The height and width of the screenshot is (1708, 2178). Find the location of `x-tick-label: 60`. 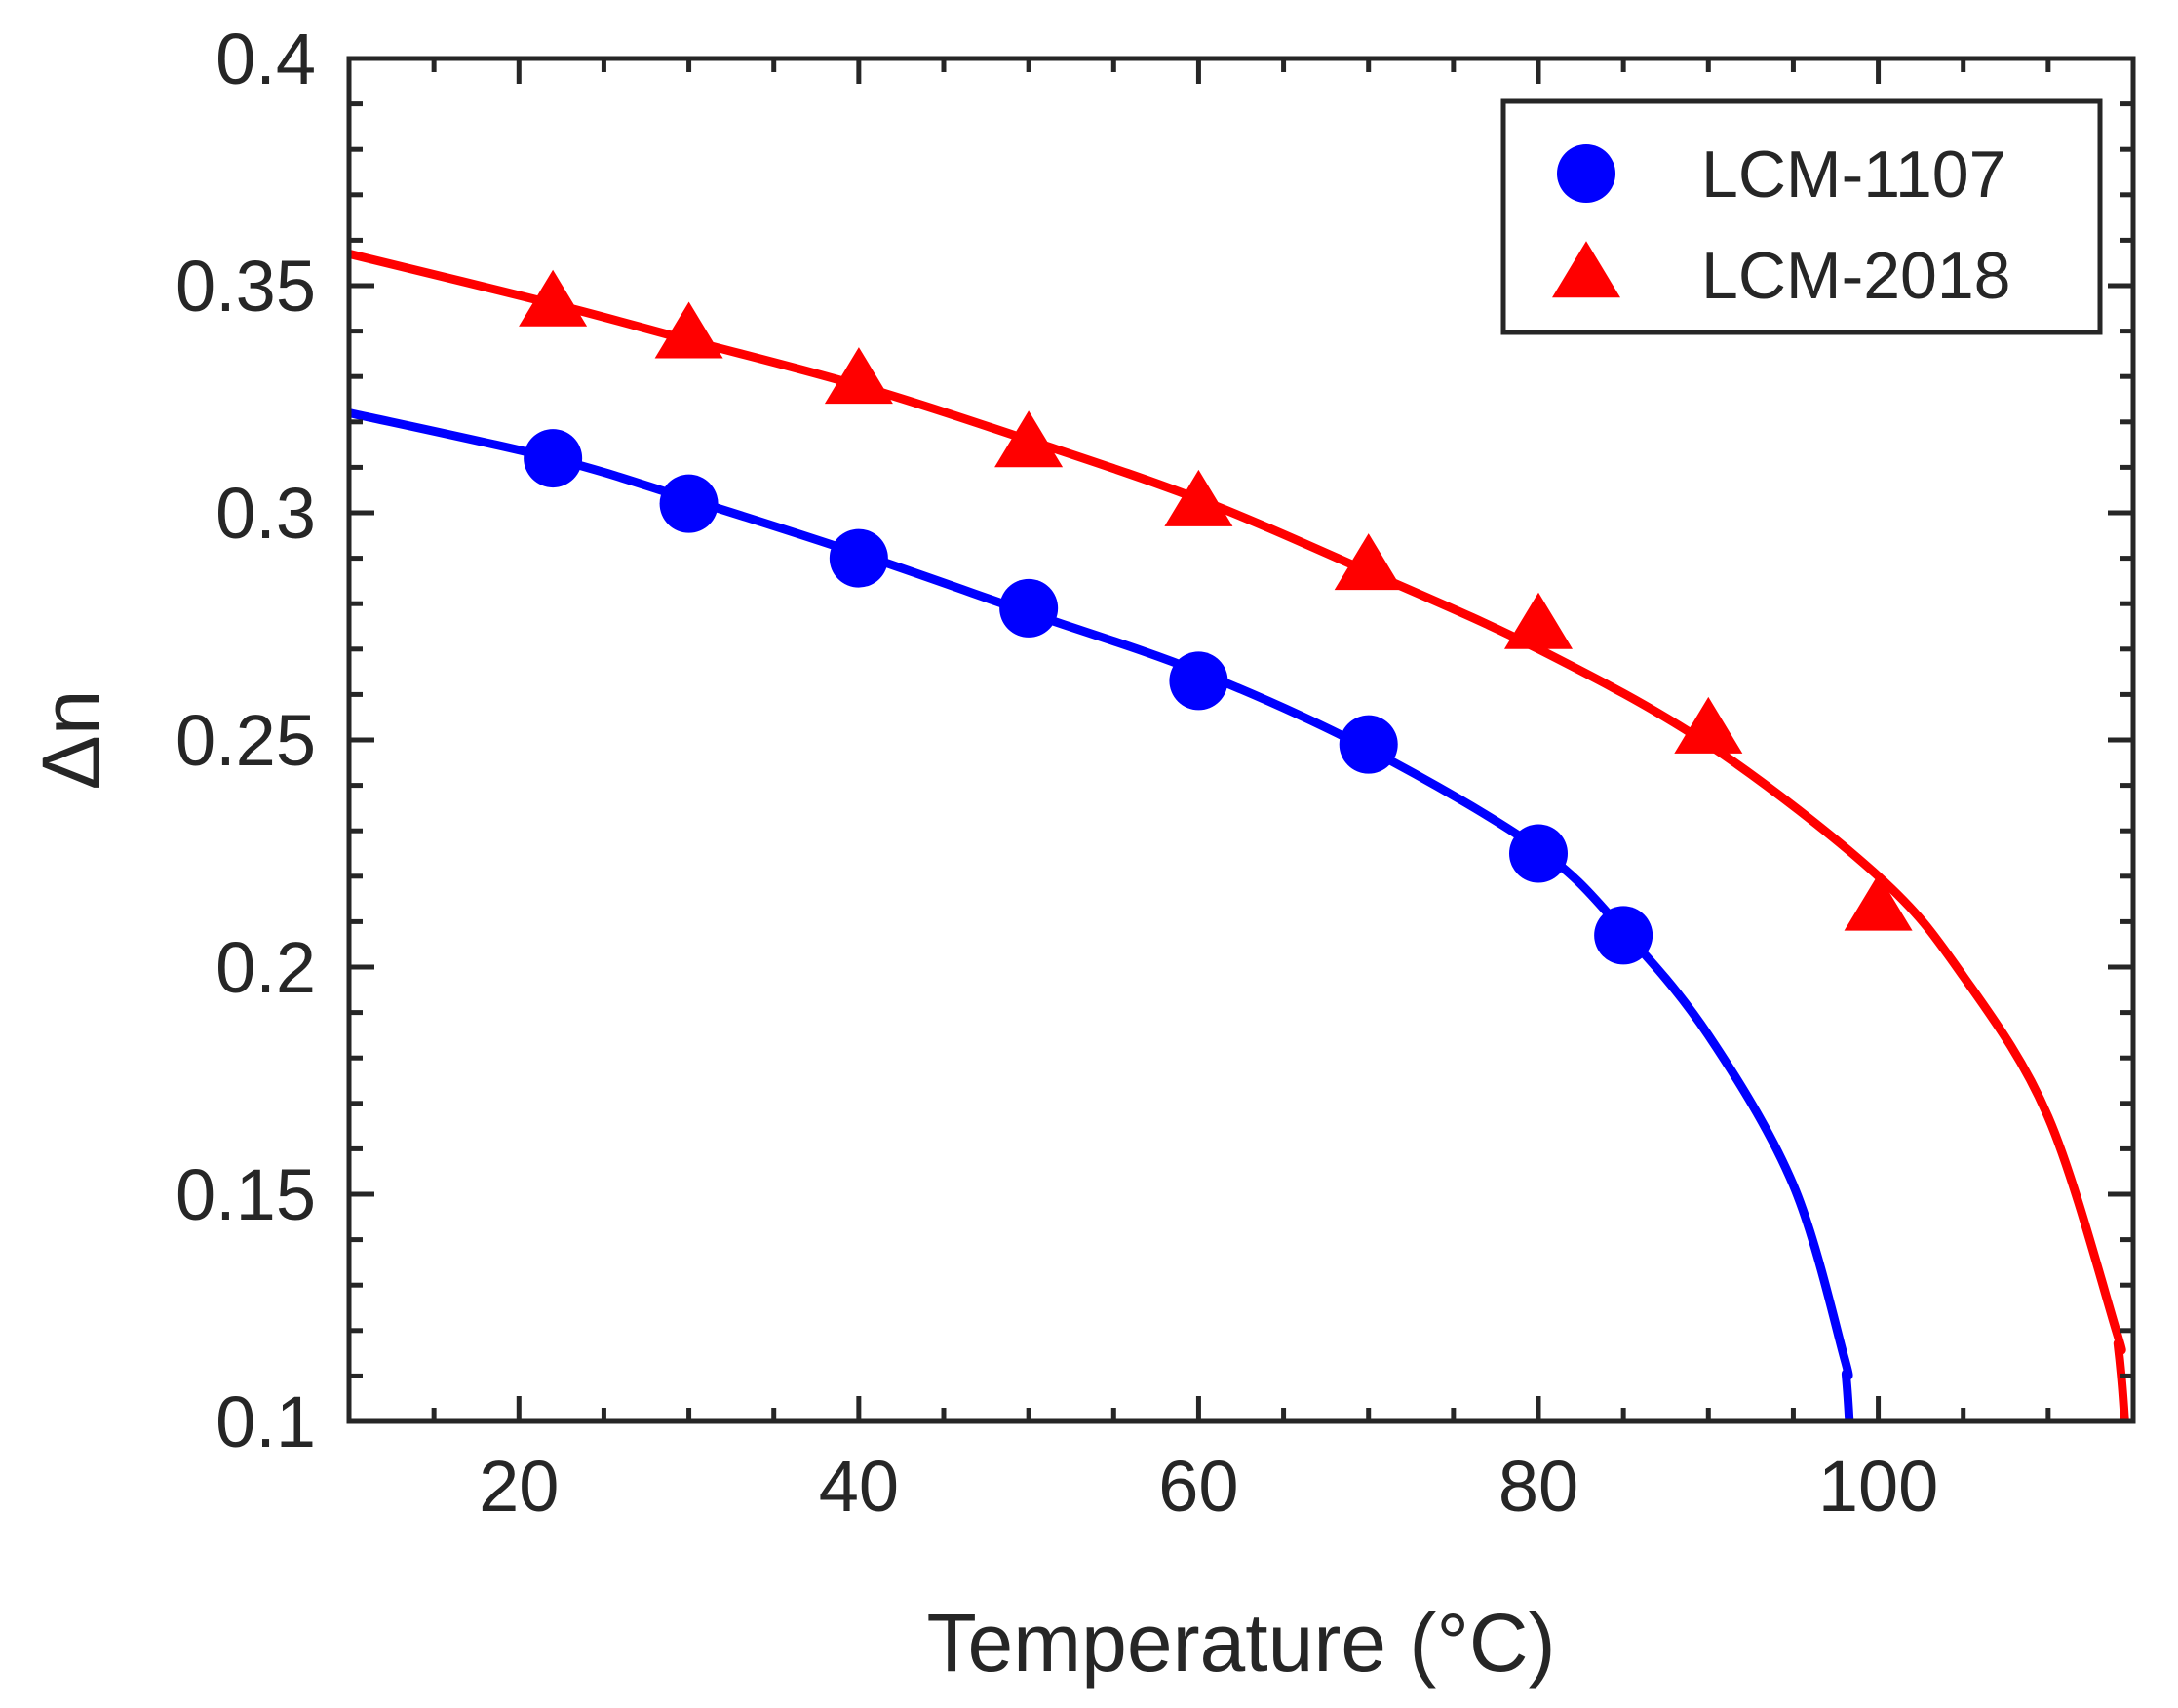

x-tick-label: 60 is located at coordinates (1198, 1486).